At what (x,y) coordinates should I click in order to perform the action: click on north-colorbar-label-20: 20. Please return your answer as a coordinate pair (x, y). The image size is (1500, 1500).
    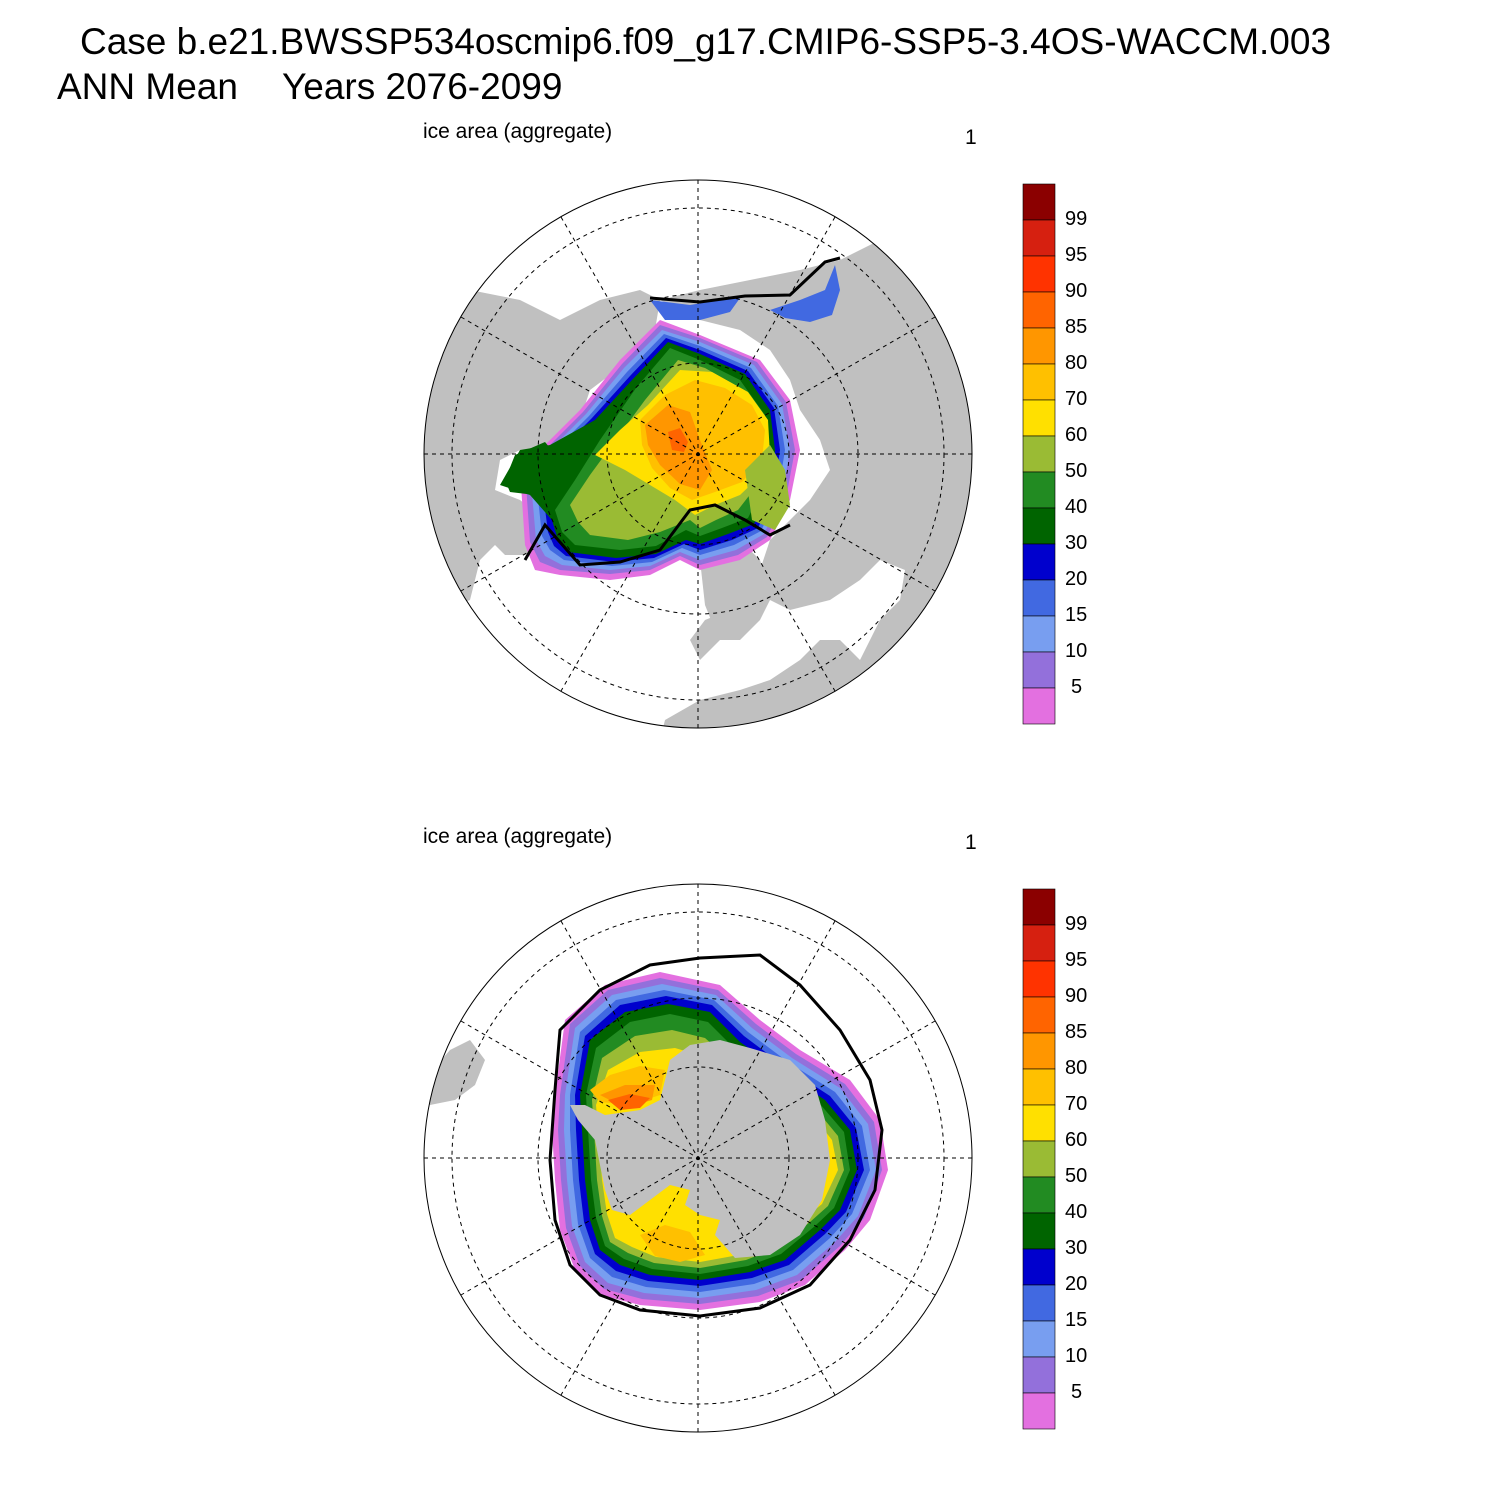
    Looking at the image, I should click on (1076, 579).